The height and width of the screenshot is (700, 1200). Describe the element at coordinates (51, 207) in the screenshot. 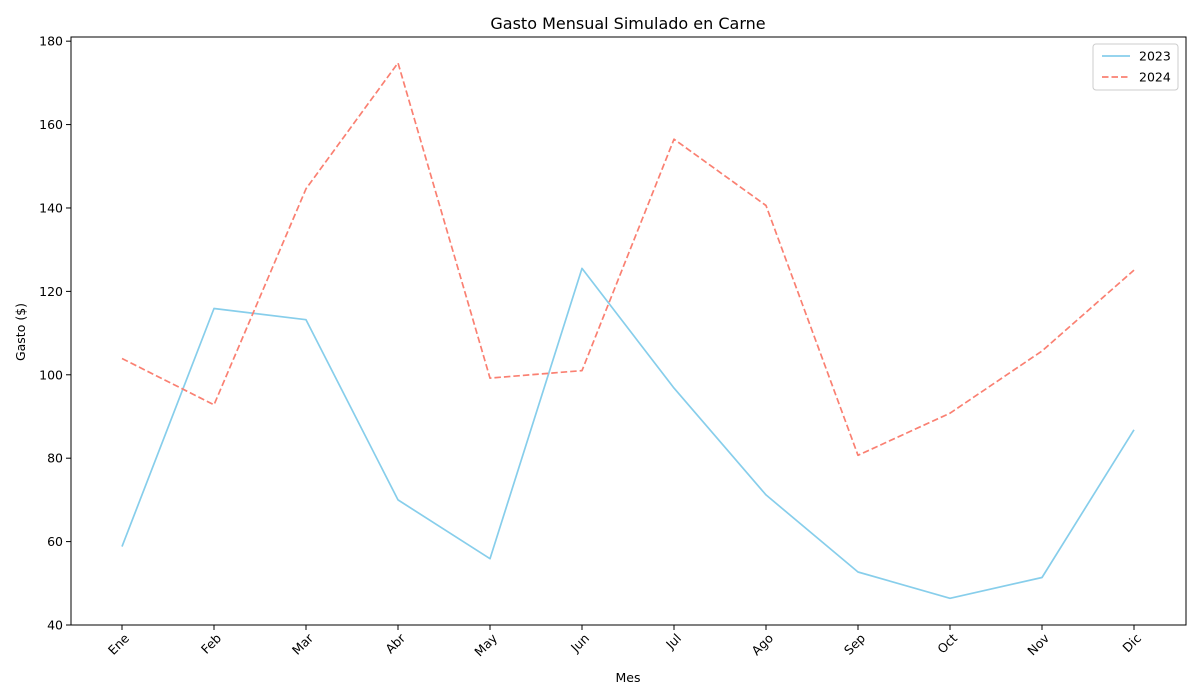

I see `y-tick-label: 140` at that location.